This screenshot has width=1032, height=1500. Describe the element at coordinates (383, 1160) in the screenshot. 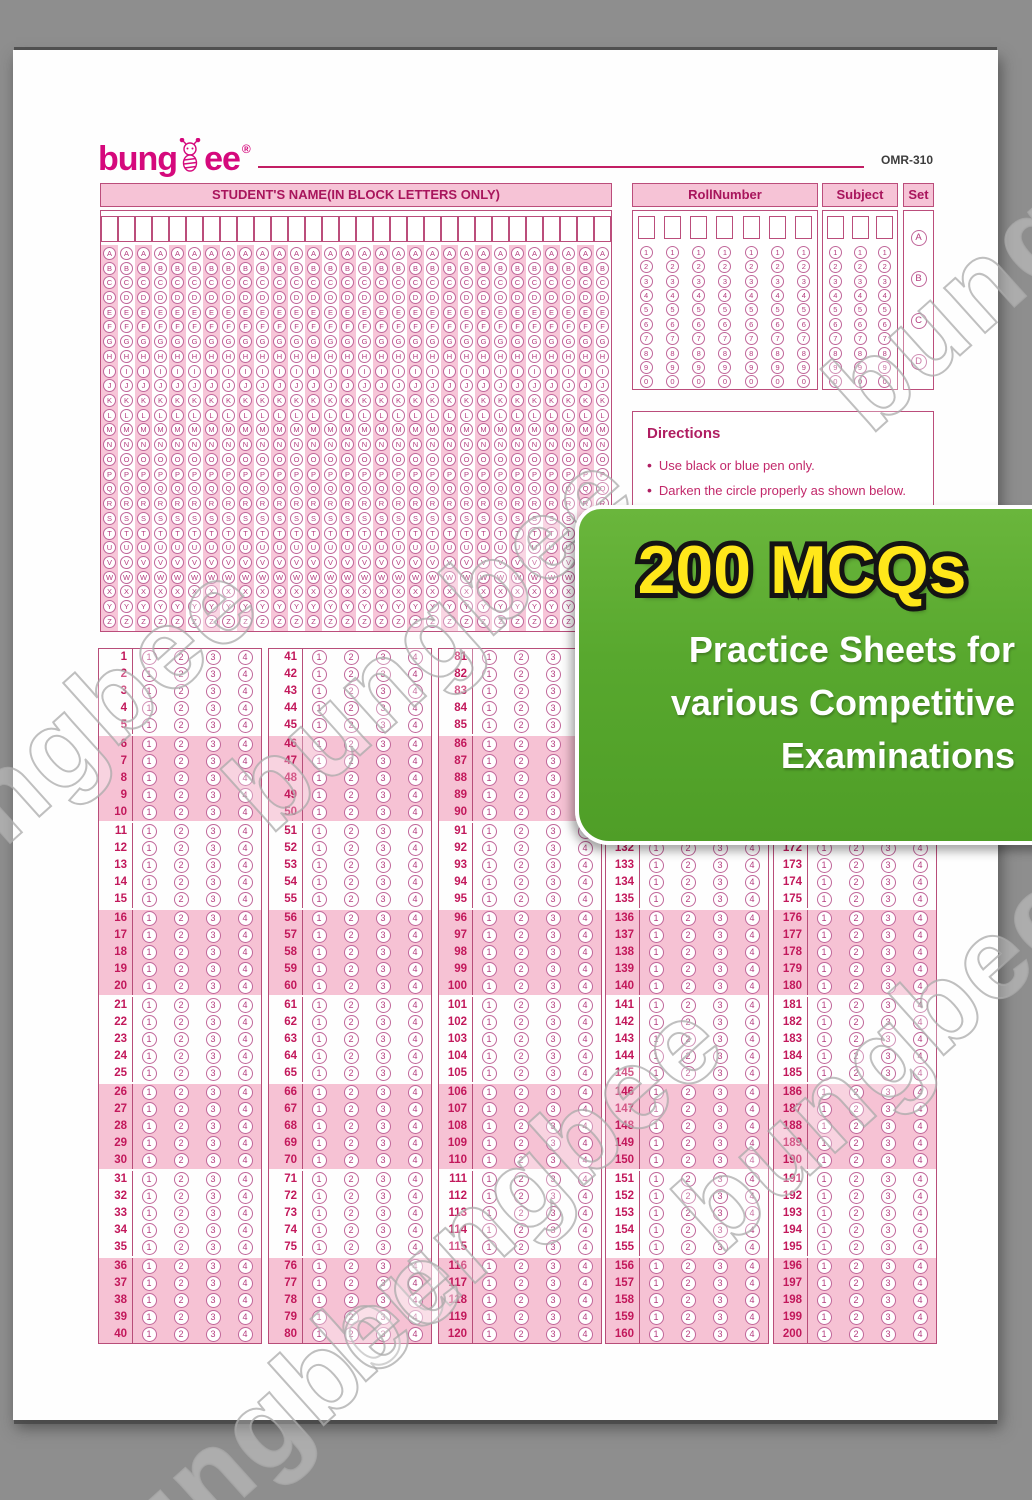

I see `q70-option-3: 3` at that location.